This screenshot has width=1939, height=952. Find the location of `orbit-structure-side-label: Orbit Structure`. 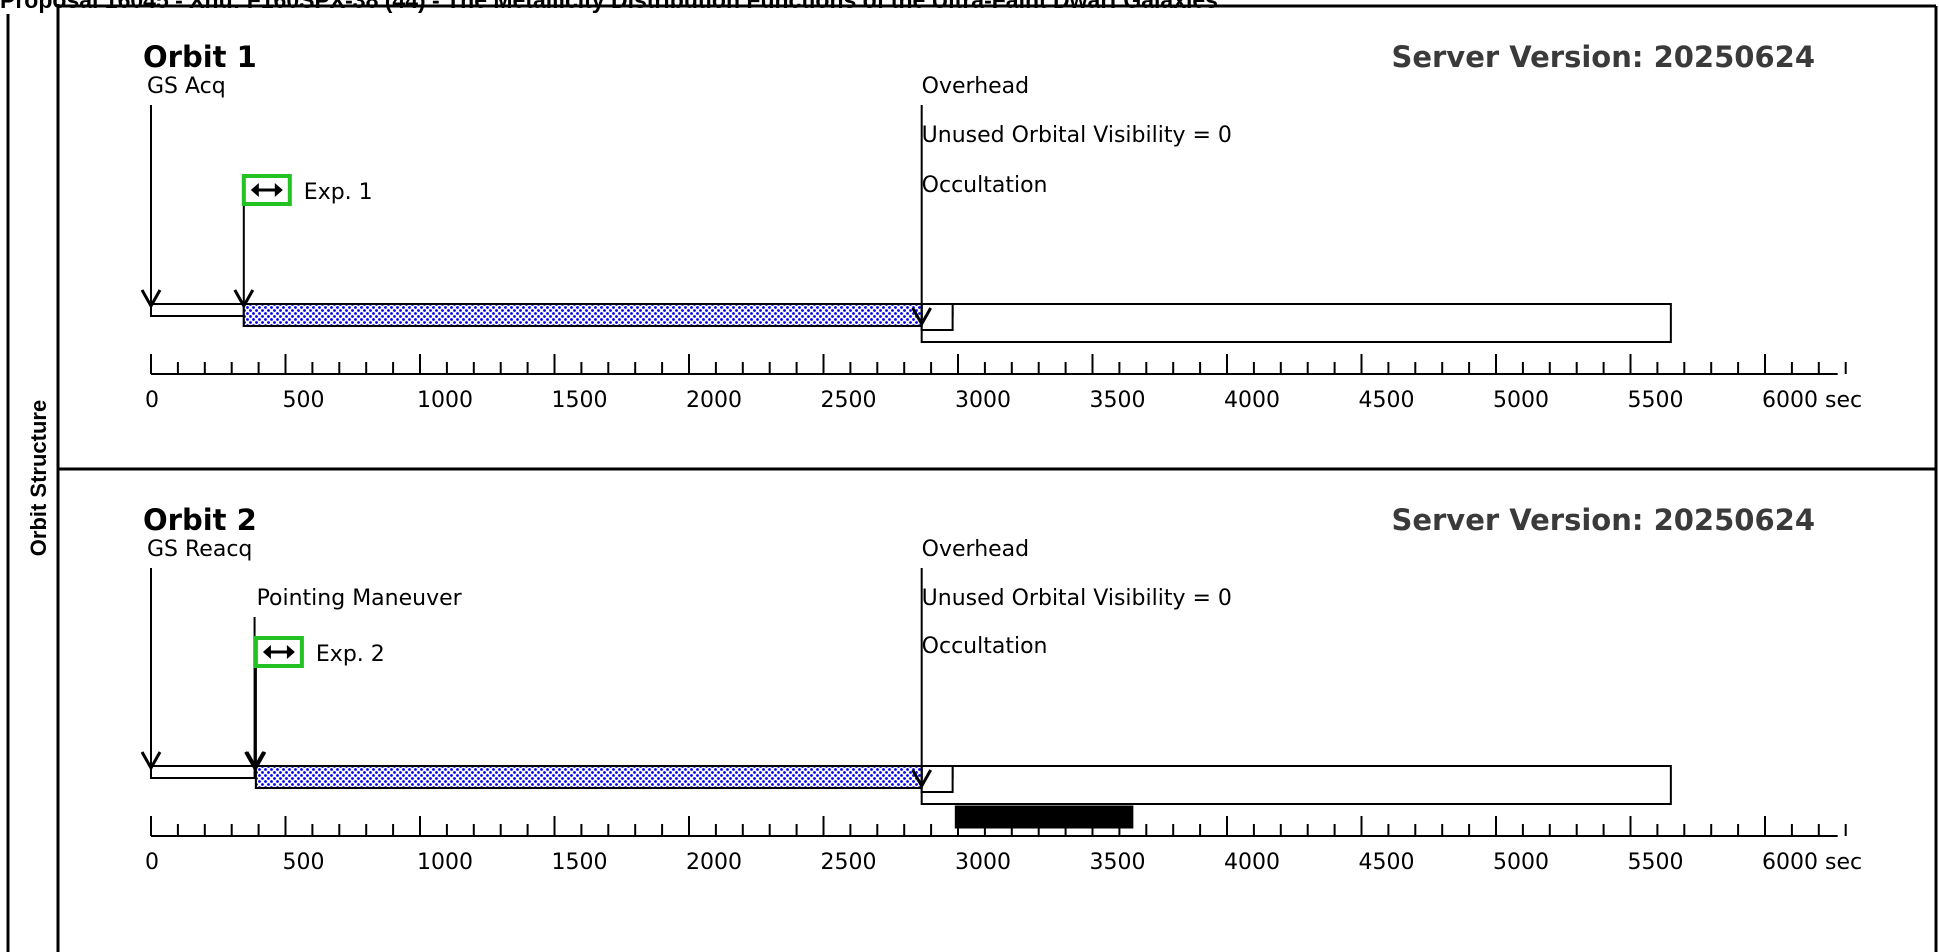

orbit-structure-side-label: Orbit Structure is located at coordinates (38, 478).